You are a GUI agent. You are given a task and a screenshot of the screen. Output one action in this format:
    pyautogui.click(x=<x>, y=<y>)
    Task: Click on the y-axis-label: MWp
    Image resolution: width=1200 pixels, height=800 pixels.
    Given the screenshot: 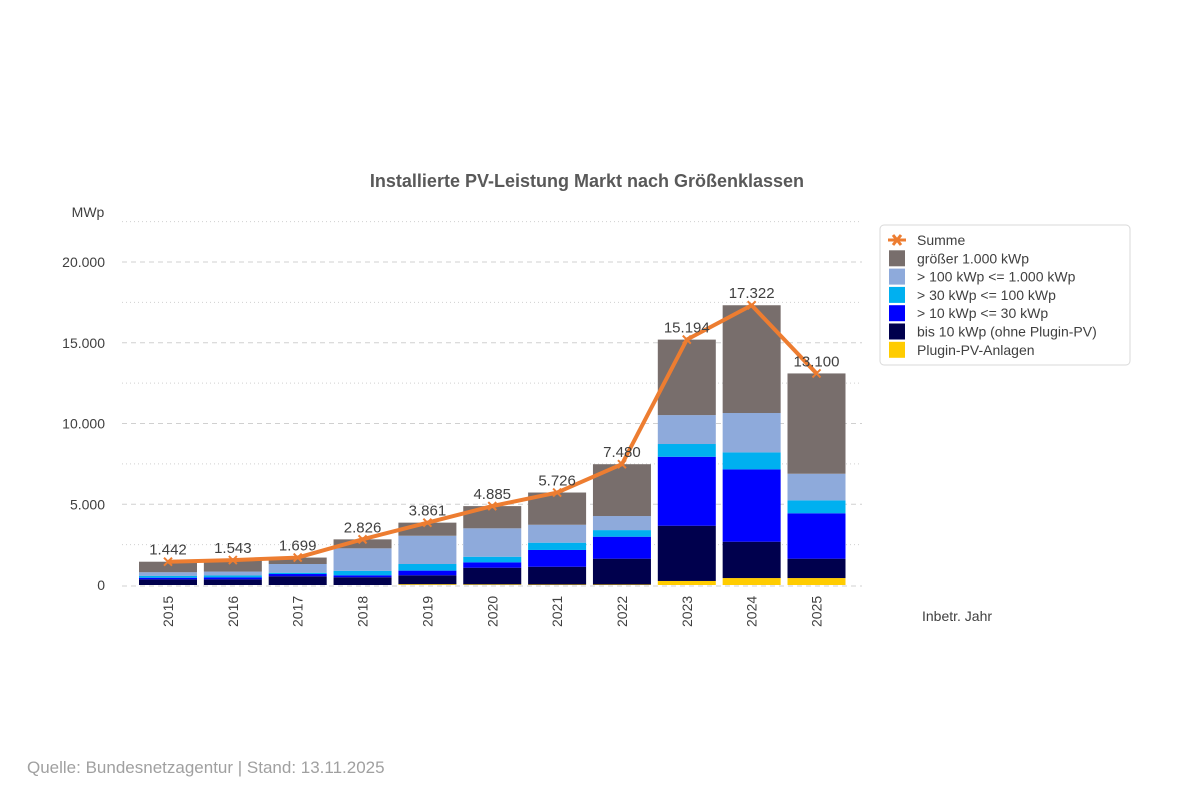 What is the action you would take?
    pyautogui.click(x=88, y=212)
    